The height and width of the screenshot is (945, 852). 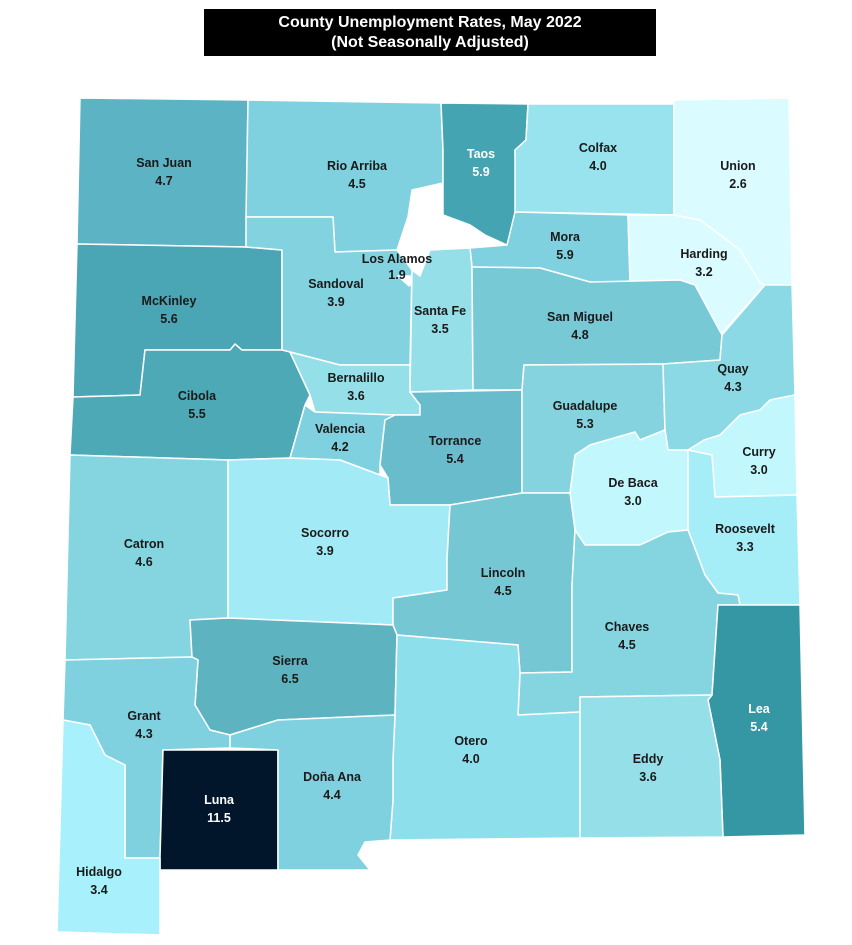 I want to click on label-name-dona-ana: Doña Ana, so click(x=332, y=777).